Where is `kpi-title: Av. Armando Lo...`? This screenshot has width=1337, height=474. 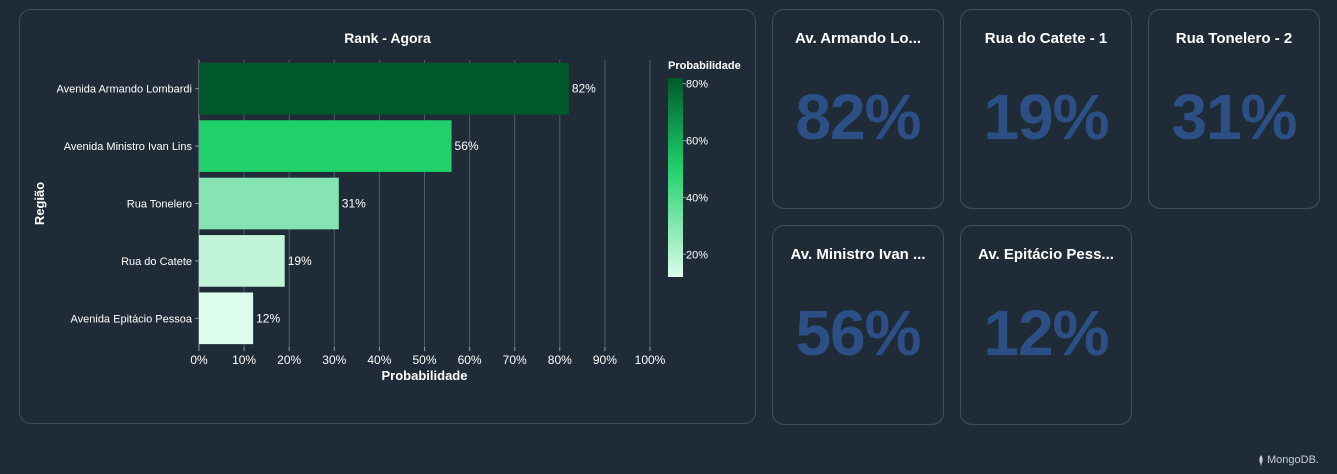
kpi-title: Av. Armando Lo... is located at coordinates (858, 38).